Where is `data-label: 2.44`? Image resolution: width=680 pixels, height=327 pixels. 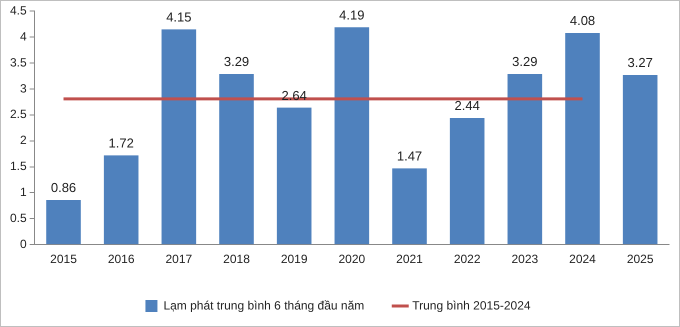 data-label: 2.44 is located at coordinates (467, 106).